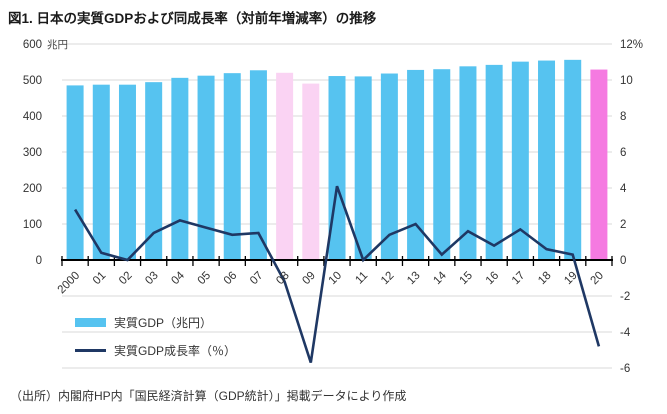 The width and height of the screenshot is (667, 414). Describe the element at coordinates (231, 279) in the screenshot. I see `x-axis-label: 06` at that location.